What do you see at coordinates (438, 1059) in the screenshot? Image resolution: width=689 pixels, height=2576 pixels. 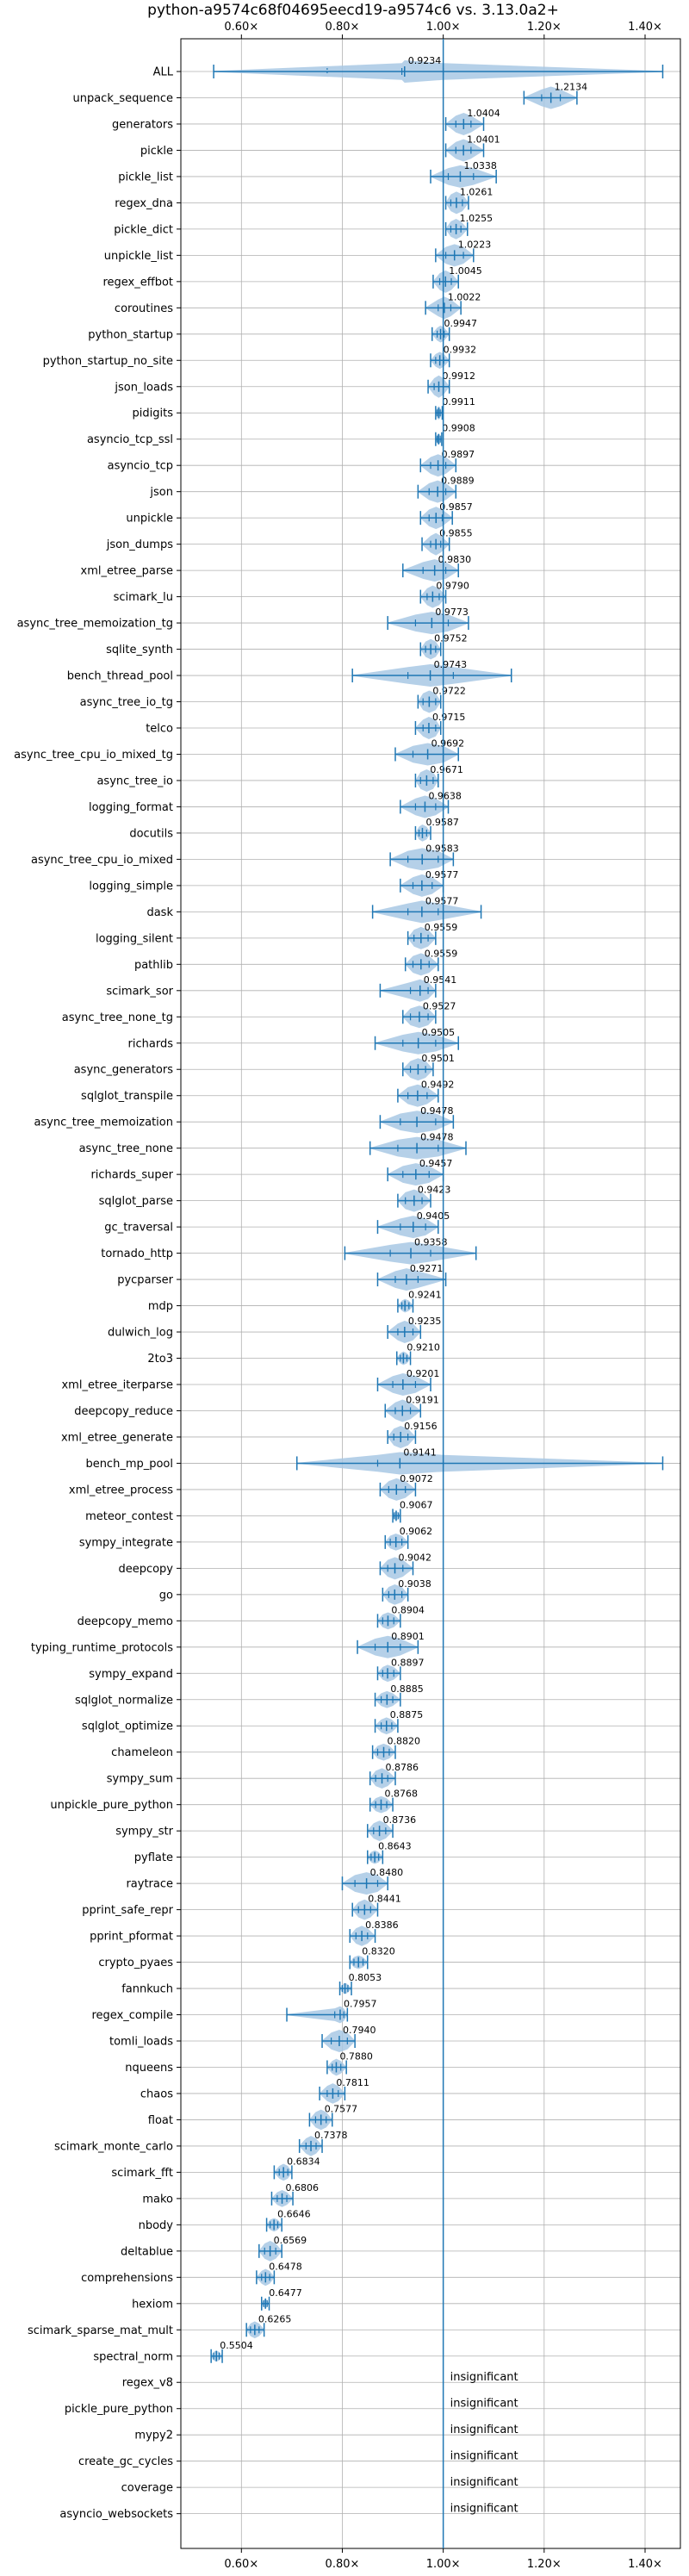 I see `value-label: 0.9501` at bounding box center [438, 1059].